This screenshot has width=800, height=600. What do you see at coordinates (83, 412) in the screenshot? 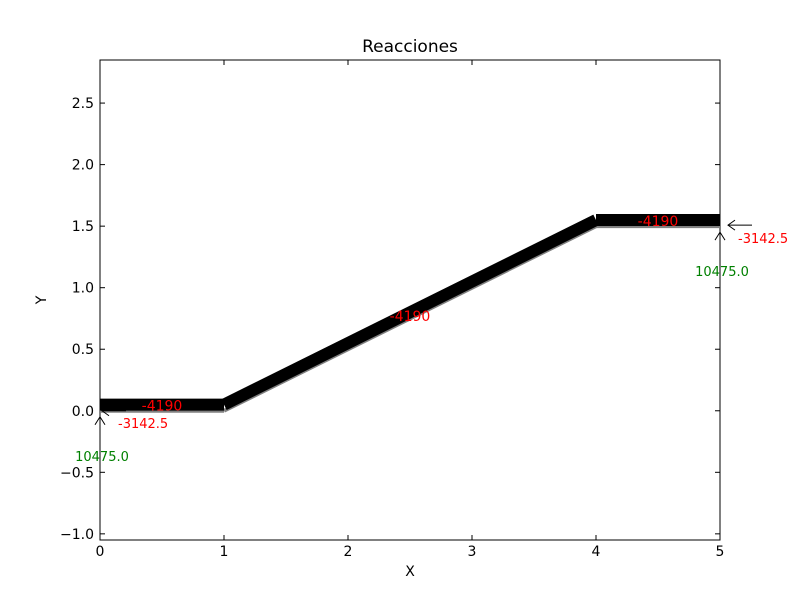
I see `y-tick-label: 0.0` at bounding box center [83, 412].